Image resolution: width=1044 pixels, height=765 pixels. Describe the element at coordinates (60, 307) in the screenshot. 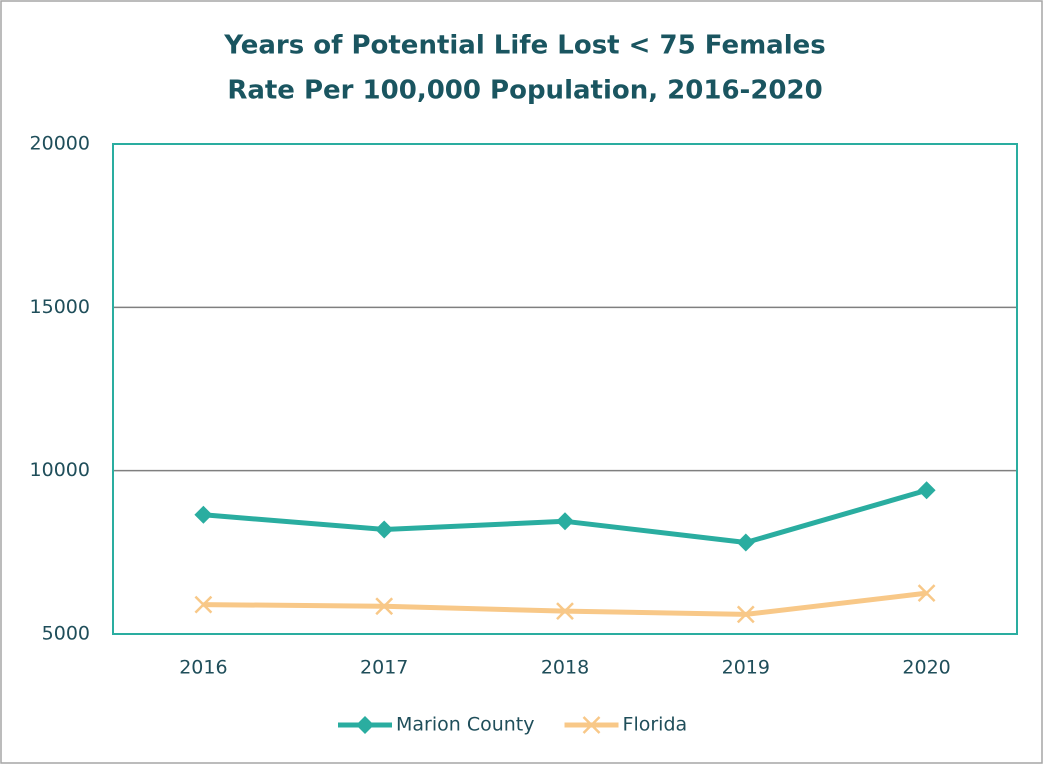

I see `y-tick-label: 15000` at that location.